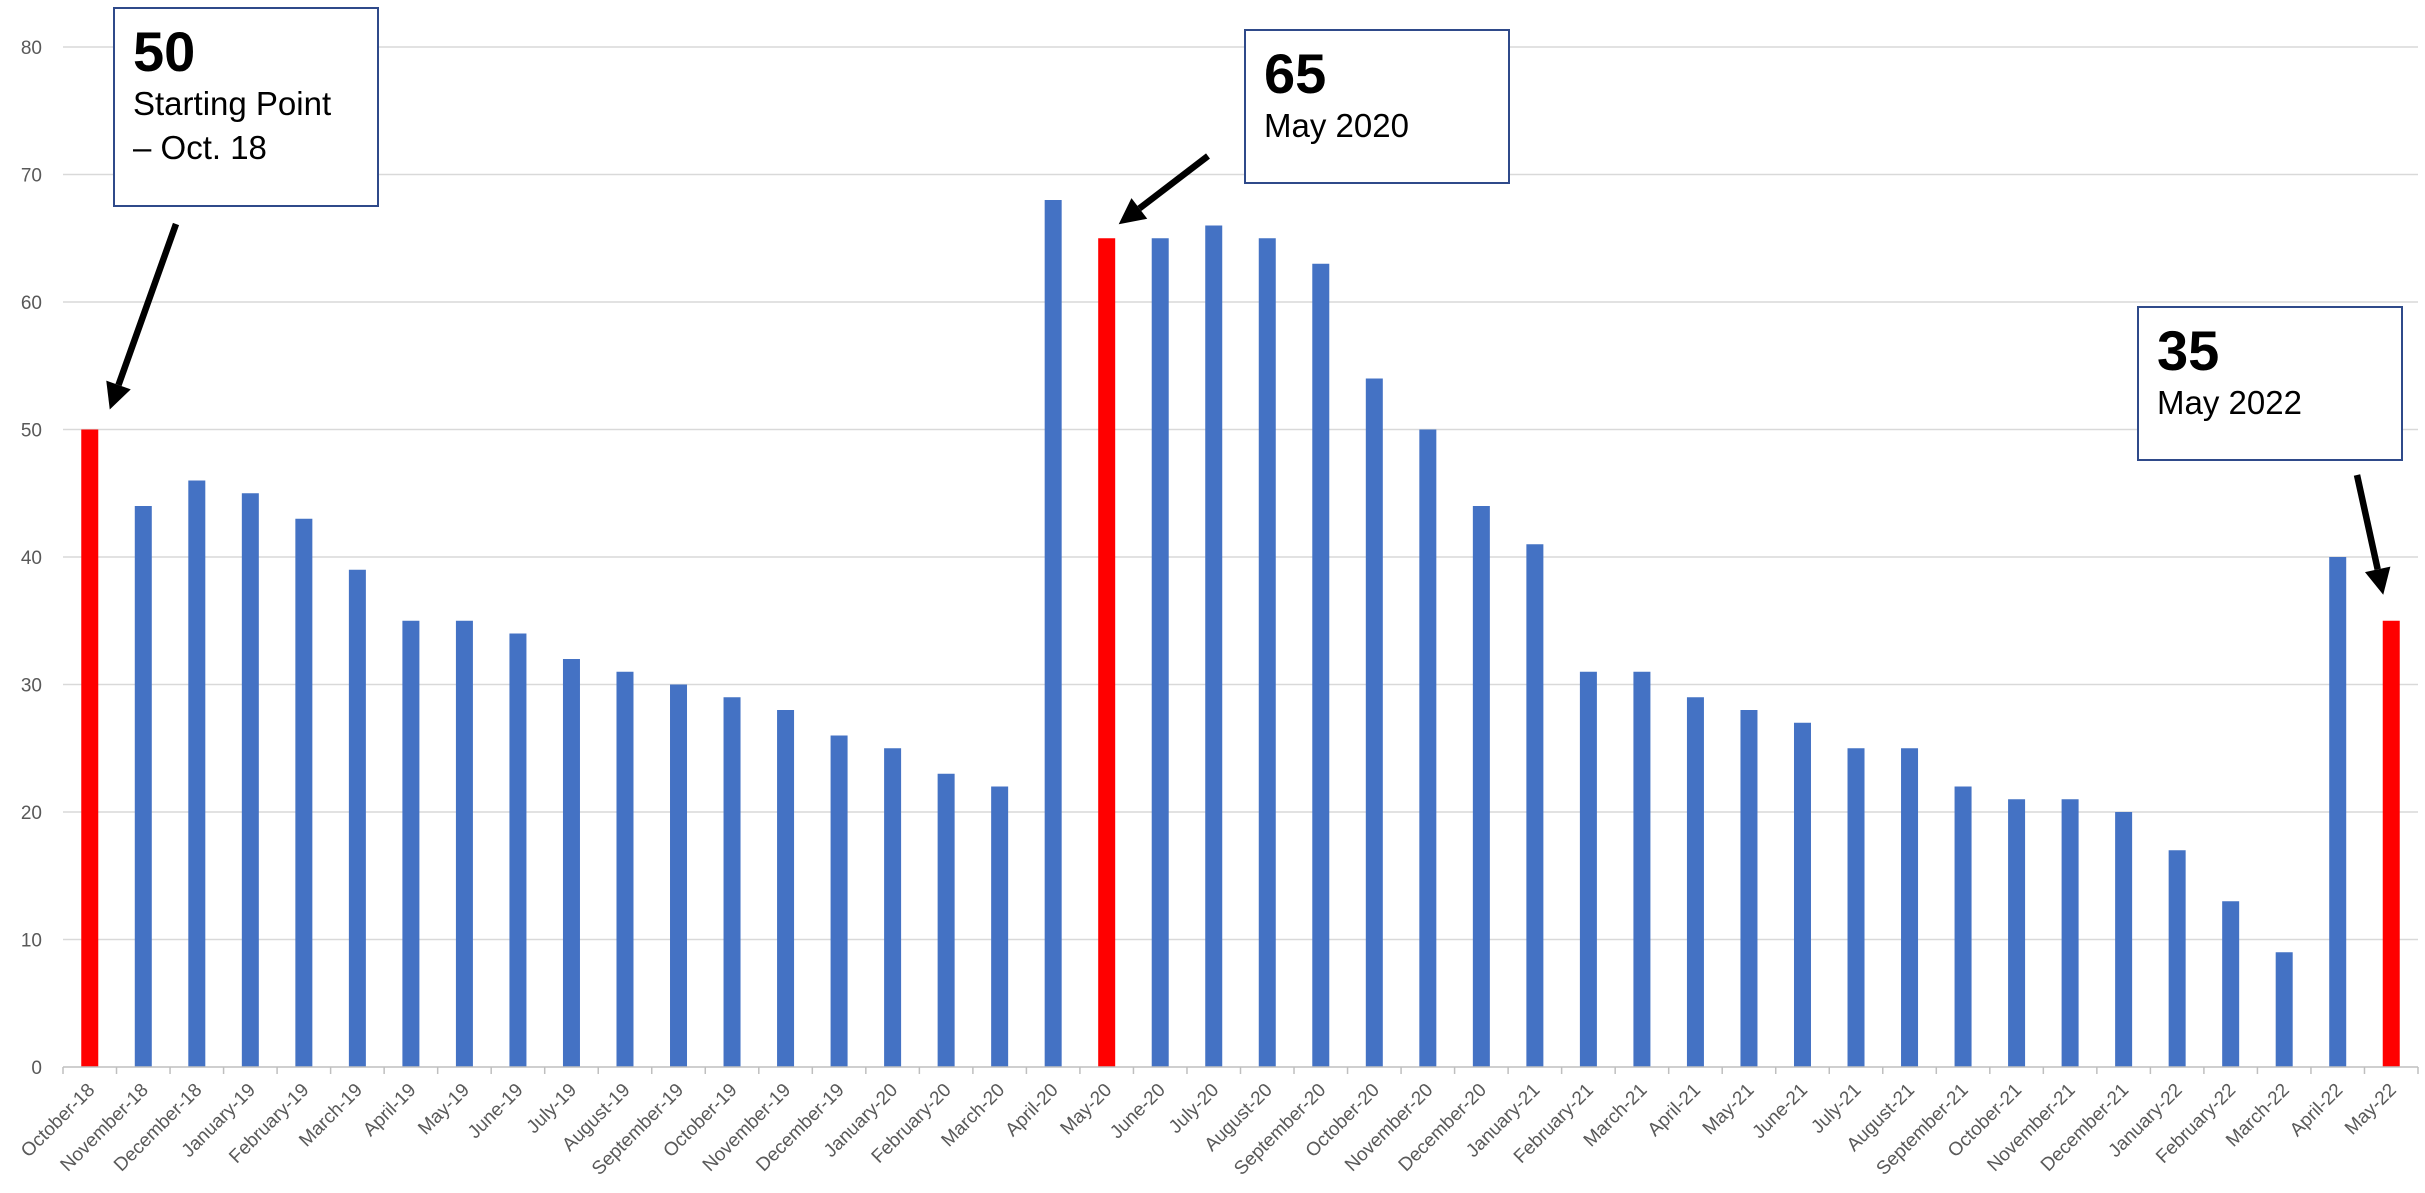  I want to click on y-tick-label: 20, so click(31, 813).